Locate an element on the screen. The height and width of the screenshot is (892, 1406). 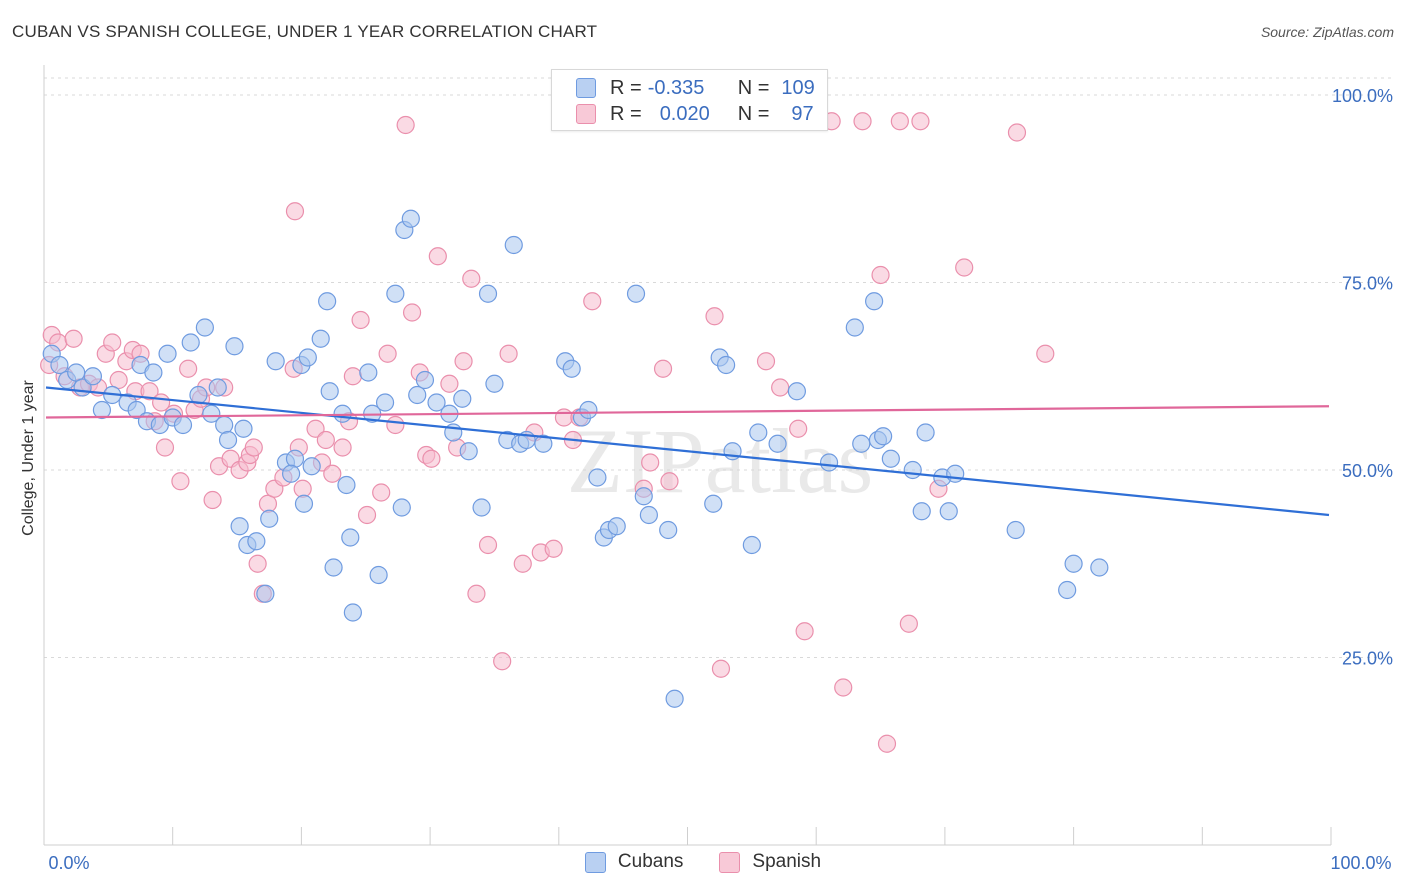
spanish-swatch is located at coordinates (730, 862).